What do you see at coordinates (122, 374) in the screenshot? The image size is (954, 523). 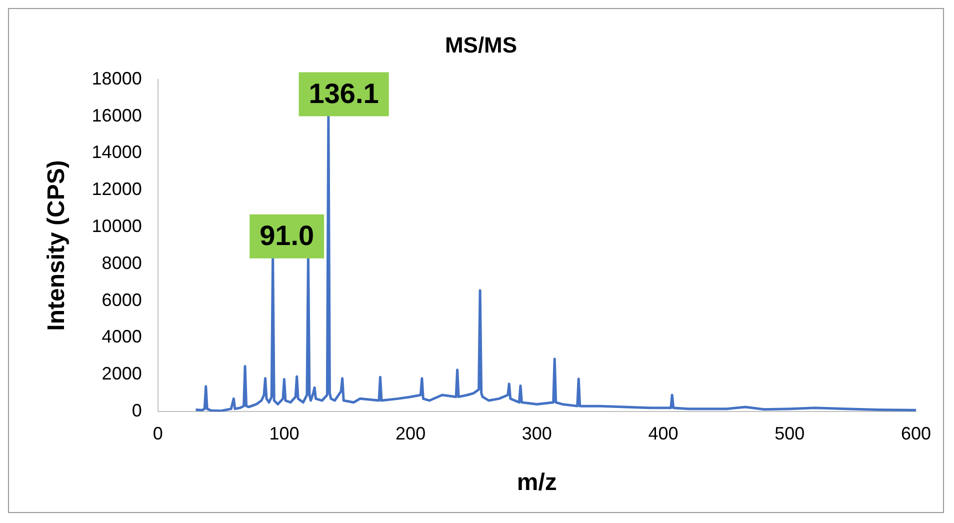 I see `y-tick-label: 2000` at bounding box center [122, 374].